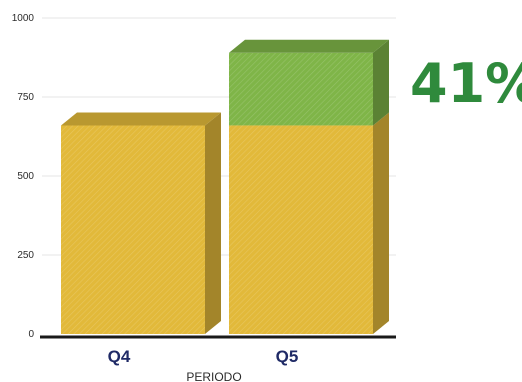  What do you see at coordinates (287, 356) in the screenshot?
I see `x-tick-label: Q5` at bounding box center [287, 356].